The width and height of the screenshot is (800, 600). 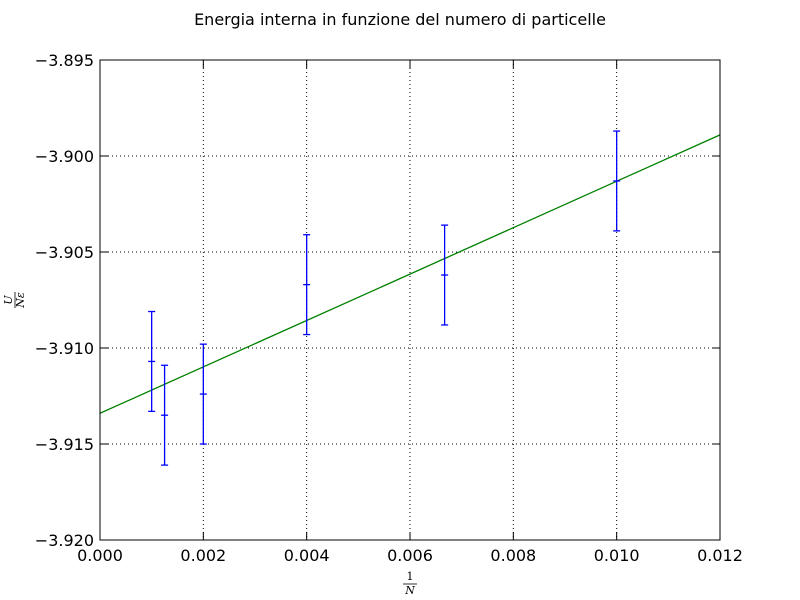 I want to click on x-tick-label: 0.000, so click(x=100, y=555).